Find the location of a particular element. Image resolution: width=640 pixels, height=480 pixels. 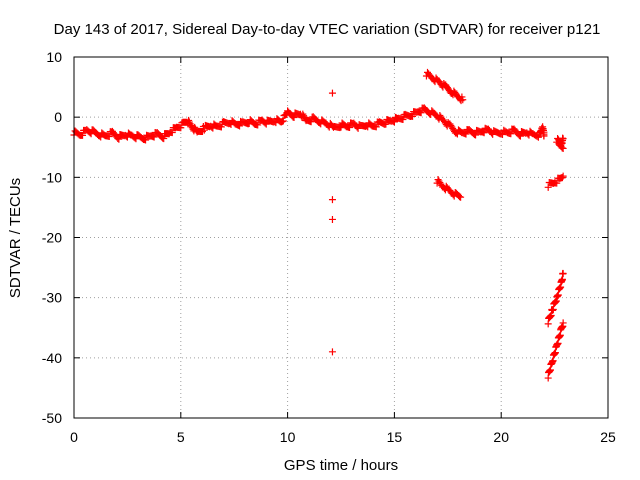

x-tick-label: 5 is located at coordinates (181, 437).